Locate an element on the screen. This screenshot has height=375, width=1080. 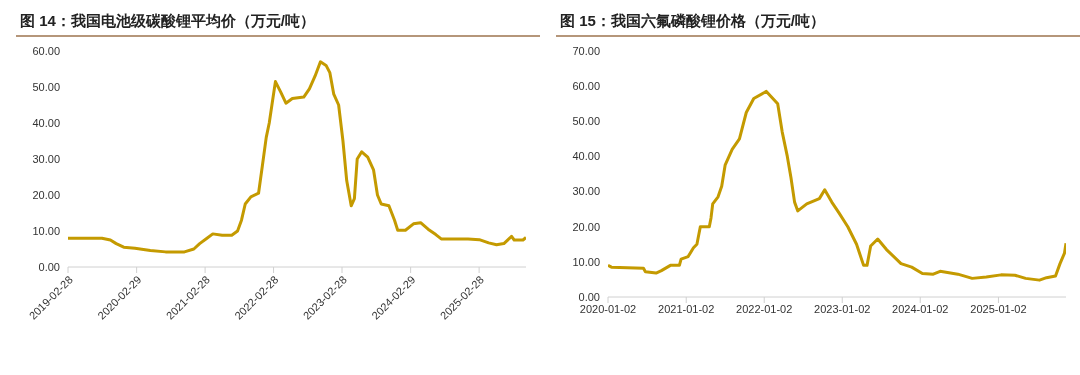
x-tick-label: 2025-01-02 is located at coordinates (998, 308).